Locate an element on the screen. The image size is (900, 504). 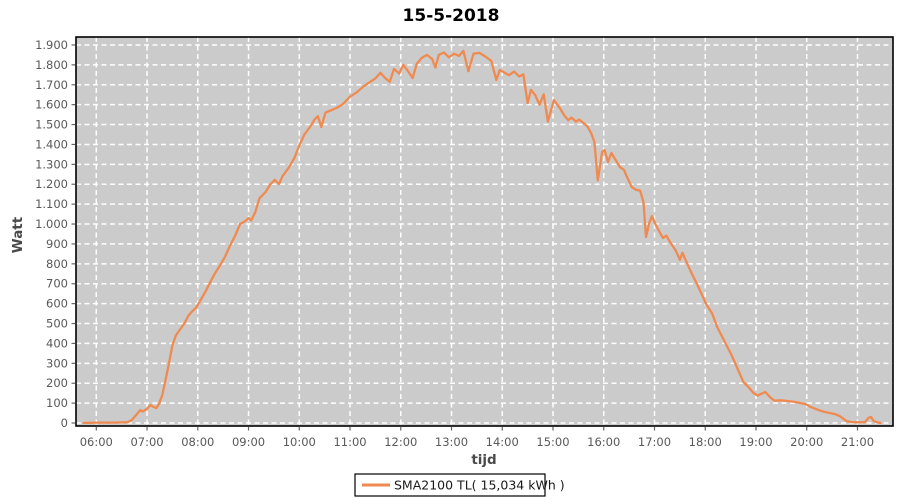
y-tick-label: 1.000 is located at coordinates (51, 224).